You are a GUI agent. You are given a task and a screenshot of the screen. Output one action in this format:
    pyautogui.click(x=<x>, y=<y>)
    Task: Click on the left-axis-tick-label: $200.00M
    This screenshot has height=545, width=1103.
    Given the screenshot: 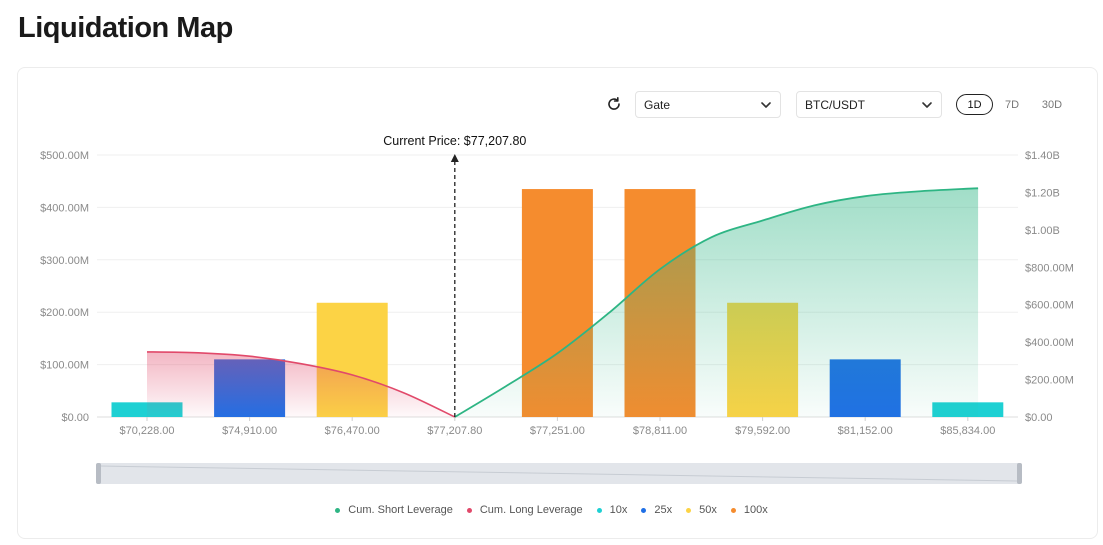 What is the action you would take?
    pyautogui.click(x=64, y=313)
    